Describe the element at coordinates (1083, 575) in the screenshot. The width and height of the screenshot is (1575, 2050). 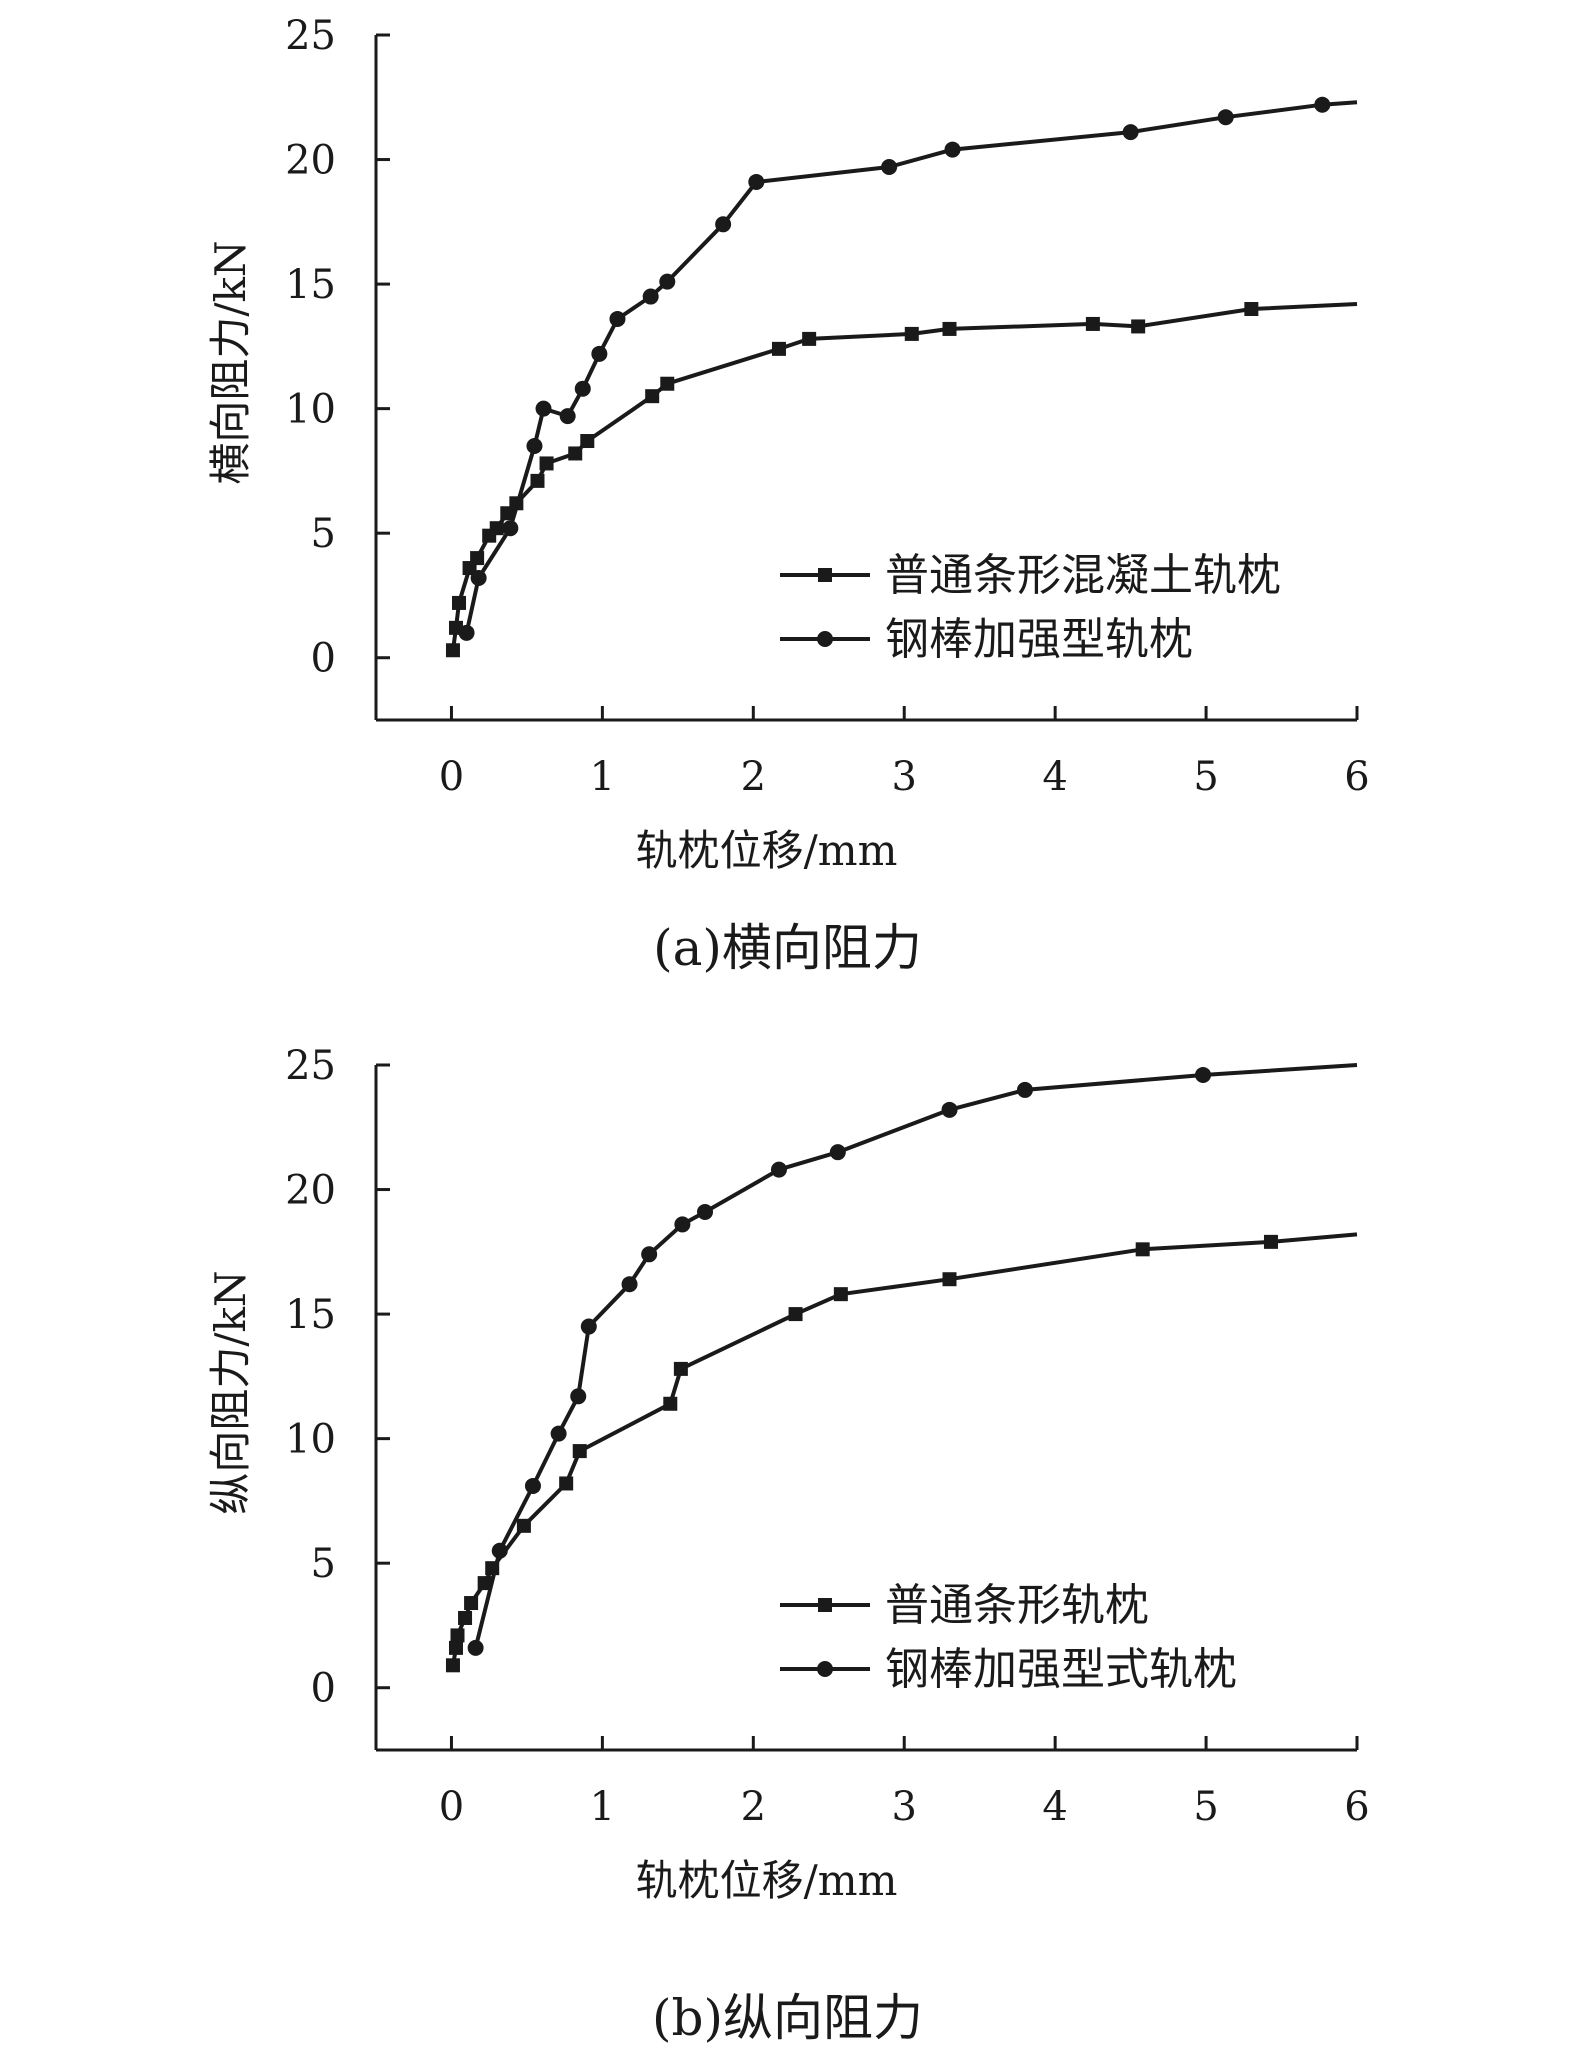
I see `legend-entry-1: 普通条形混凝土轨枕` at that location.